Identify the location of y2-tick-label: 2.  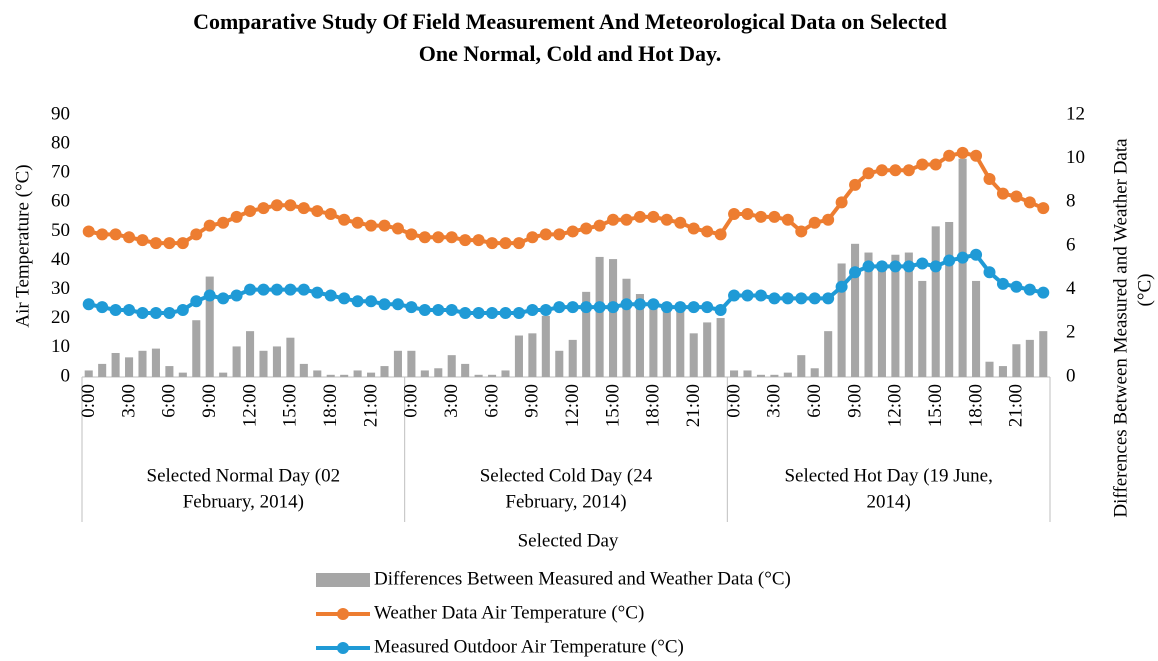
(1071, 332).